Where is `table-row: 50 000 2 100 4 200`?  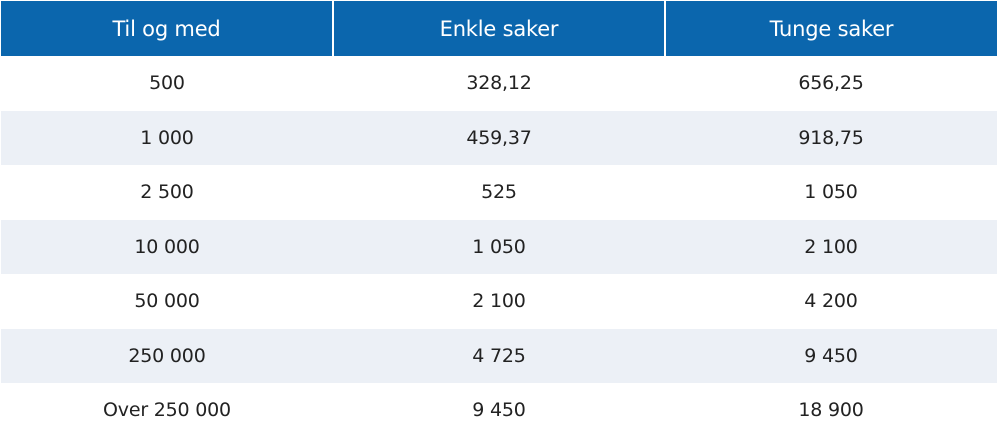 table-row: 50 000 2 100 4 200 is located at coordinates (499, 301).